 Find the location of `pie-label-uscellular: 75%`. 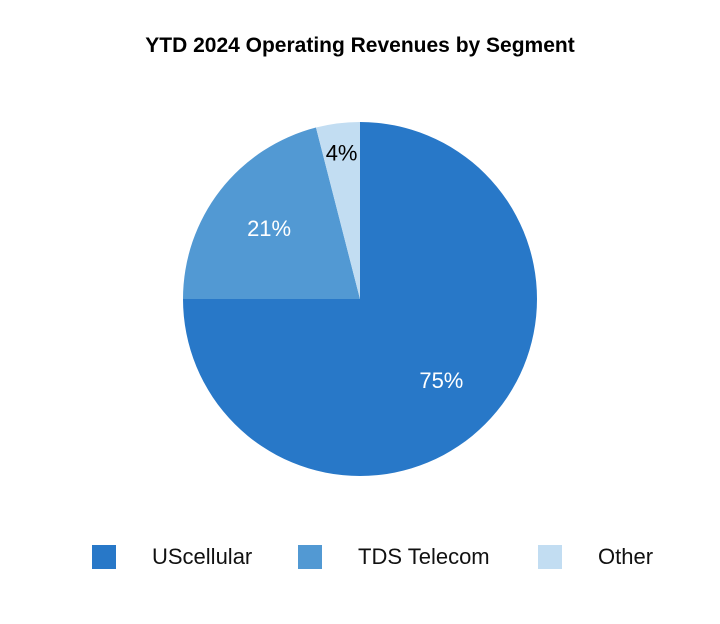

pie-label-uscellular: 75% is located at coordinates (441, 380).